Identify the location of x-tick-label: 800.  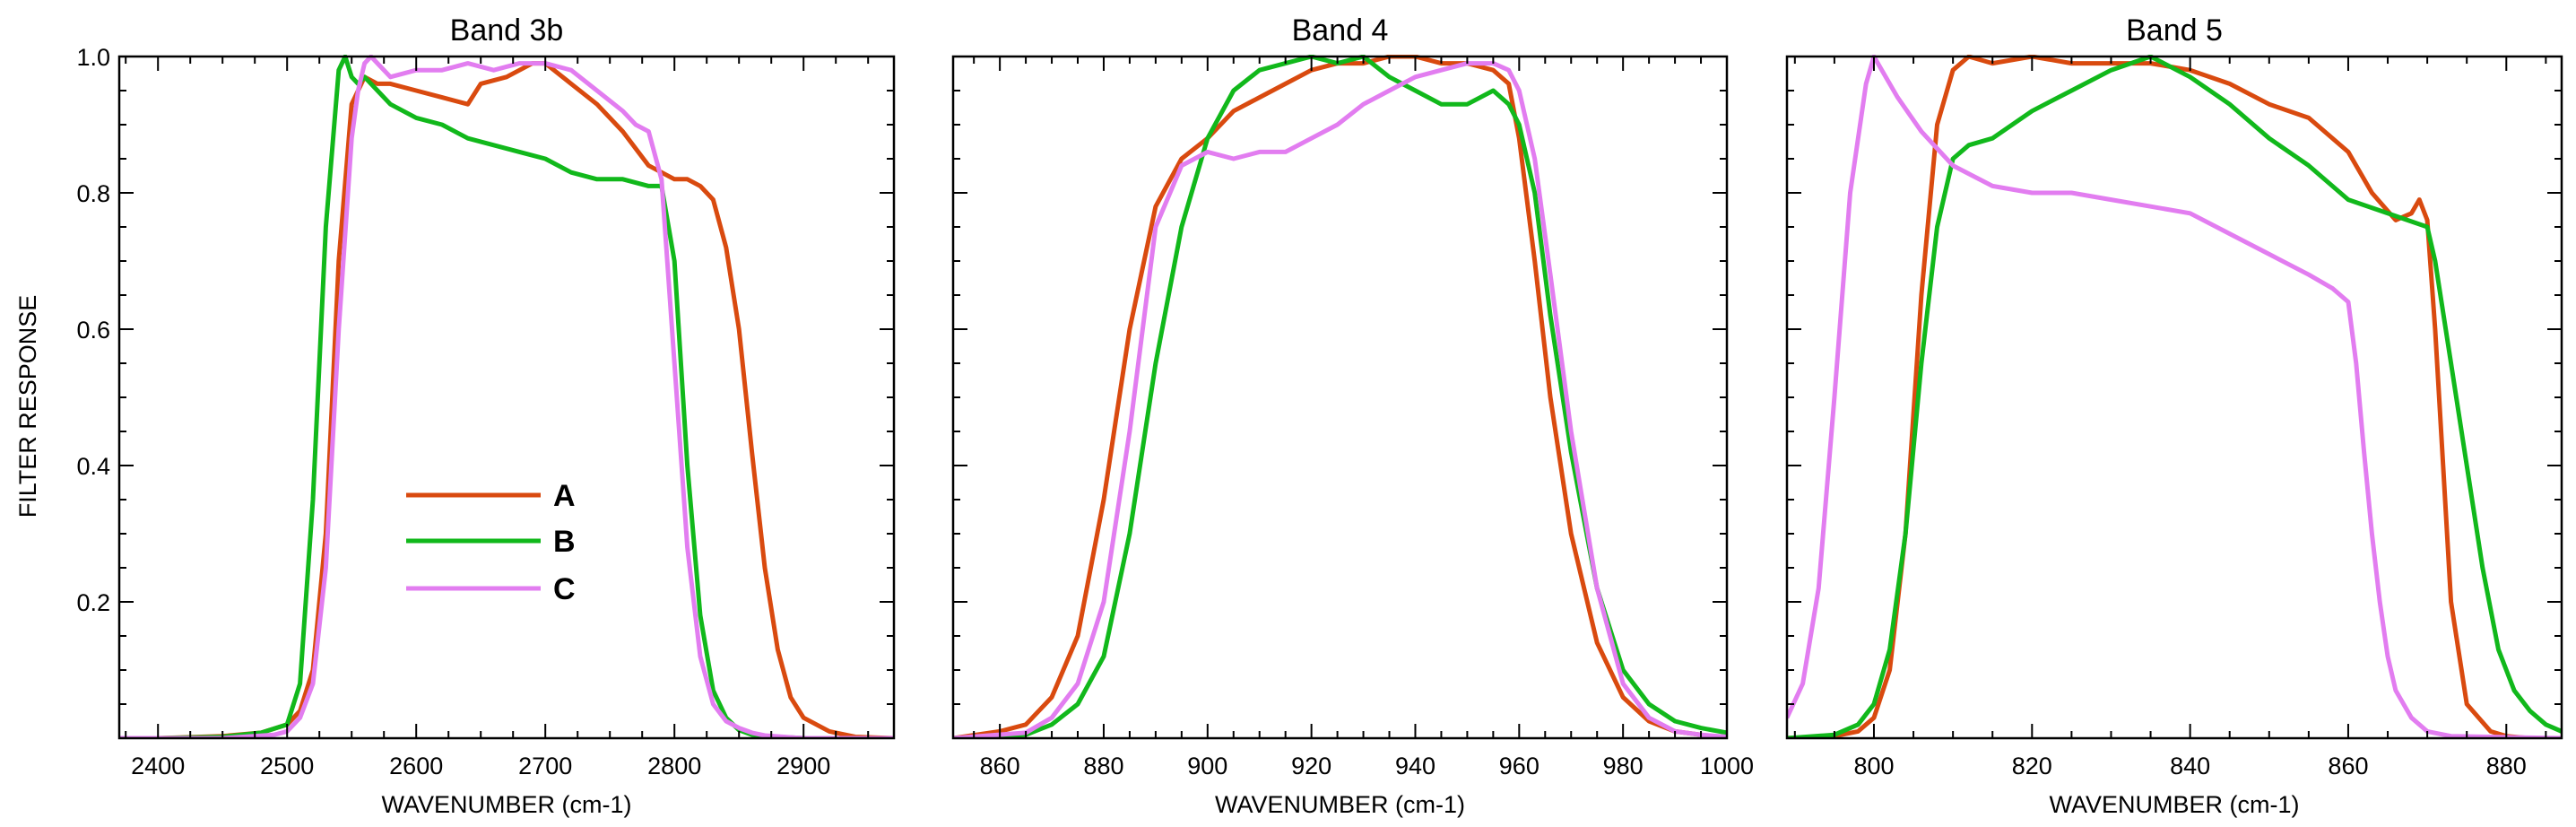
(1874, 766).